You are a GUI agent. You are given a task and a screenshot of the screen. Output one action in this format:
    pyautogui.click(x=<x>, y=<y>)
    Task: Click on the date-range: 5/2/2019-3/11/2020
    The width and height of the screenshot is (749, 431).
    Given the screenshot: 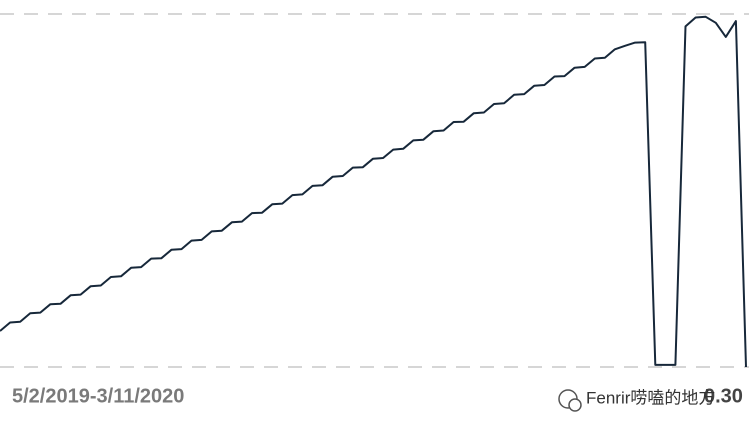 What is the action you would take?
    pyautogui.click(x=98, y=396)
    